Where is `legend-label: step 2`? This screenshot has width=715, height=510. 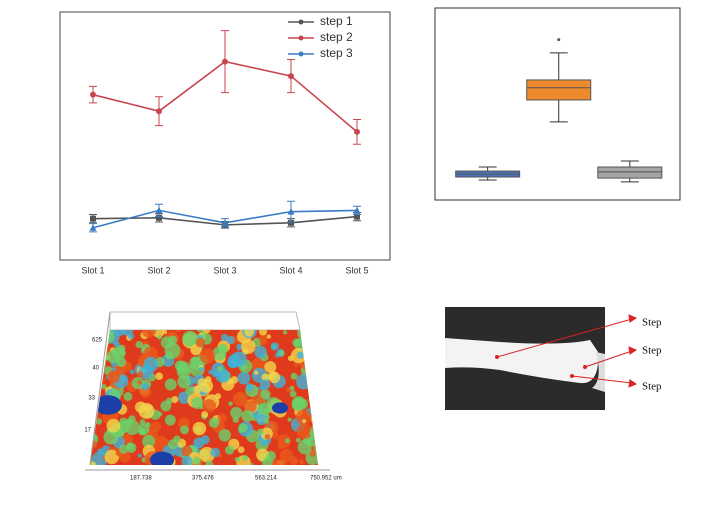 legend-label: step 2 is located at coordinates (336, 37).